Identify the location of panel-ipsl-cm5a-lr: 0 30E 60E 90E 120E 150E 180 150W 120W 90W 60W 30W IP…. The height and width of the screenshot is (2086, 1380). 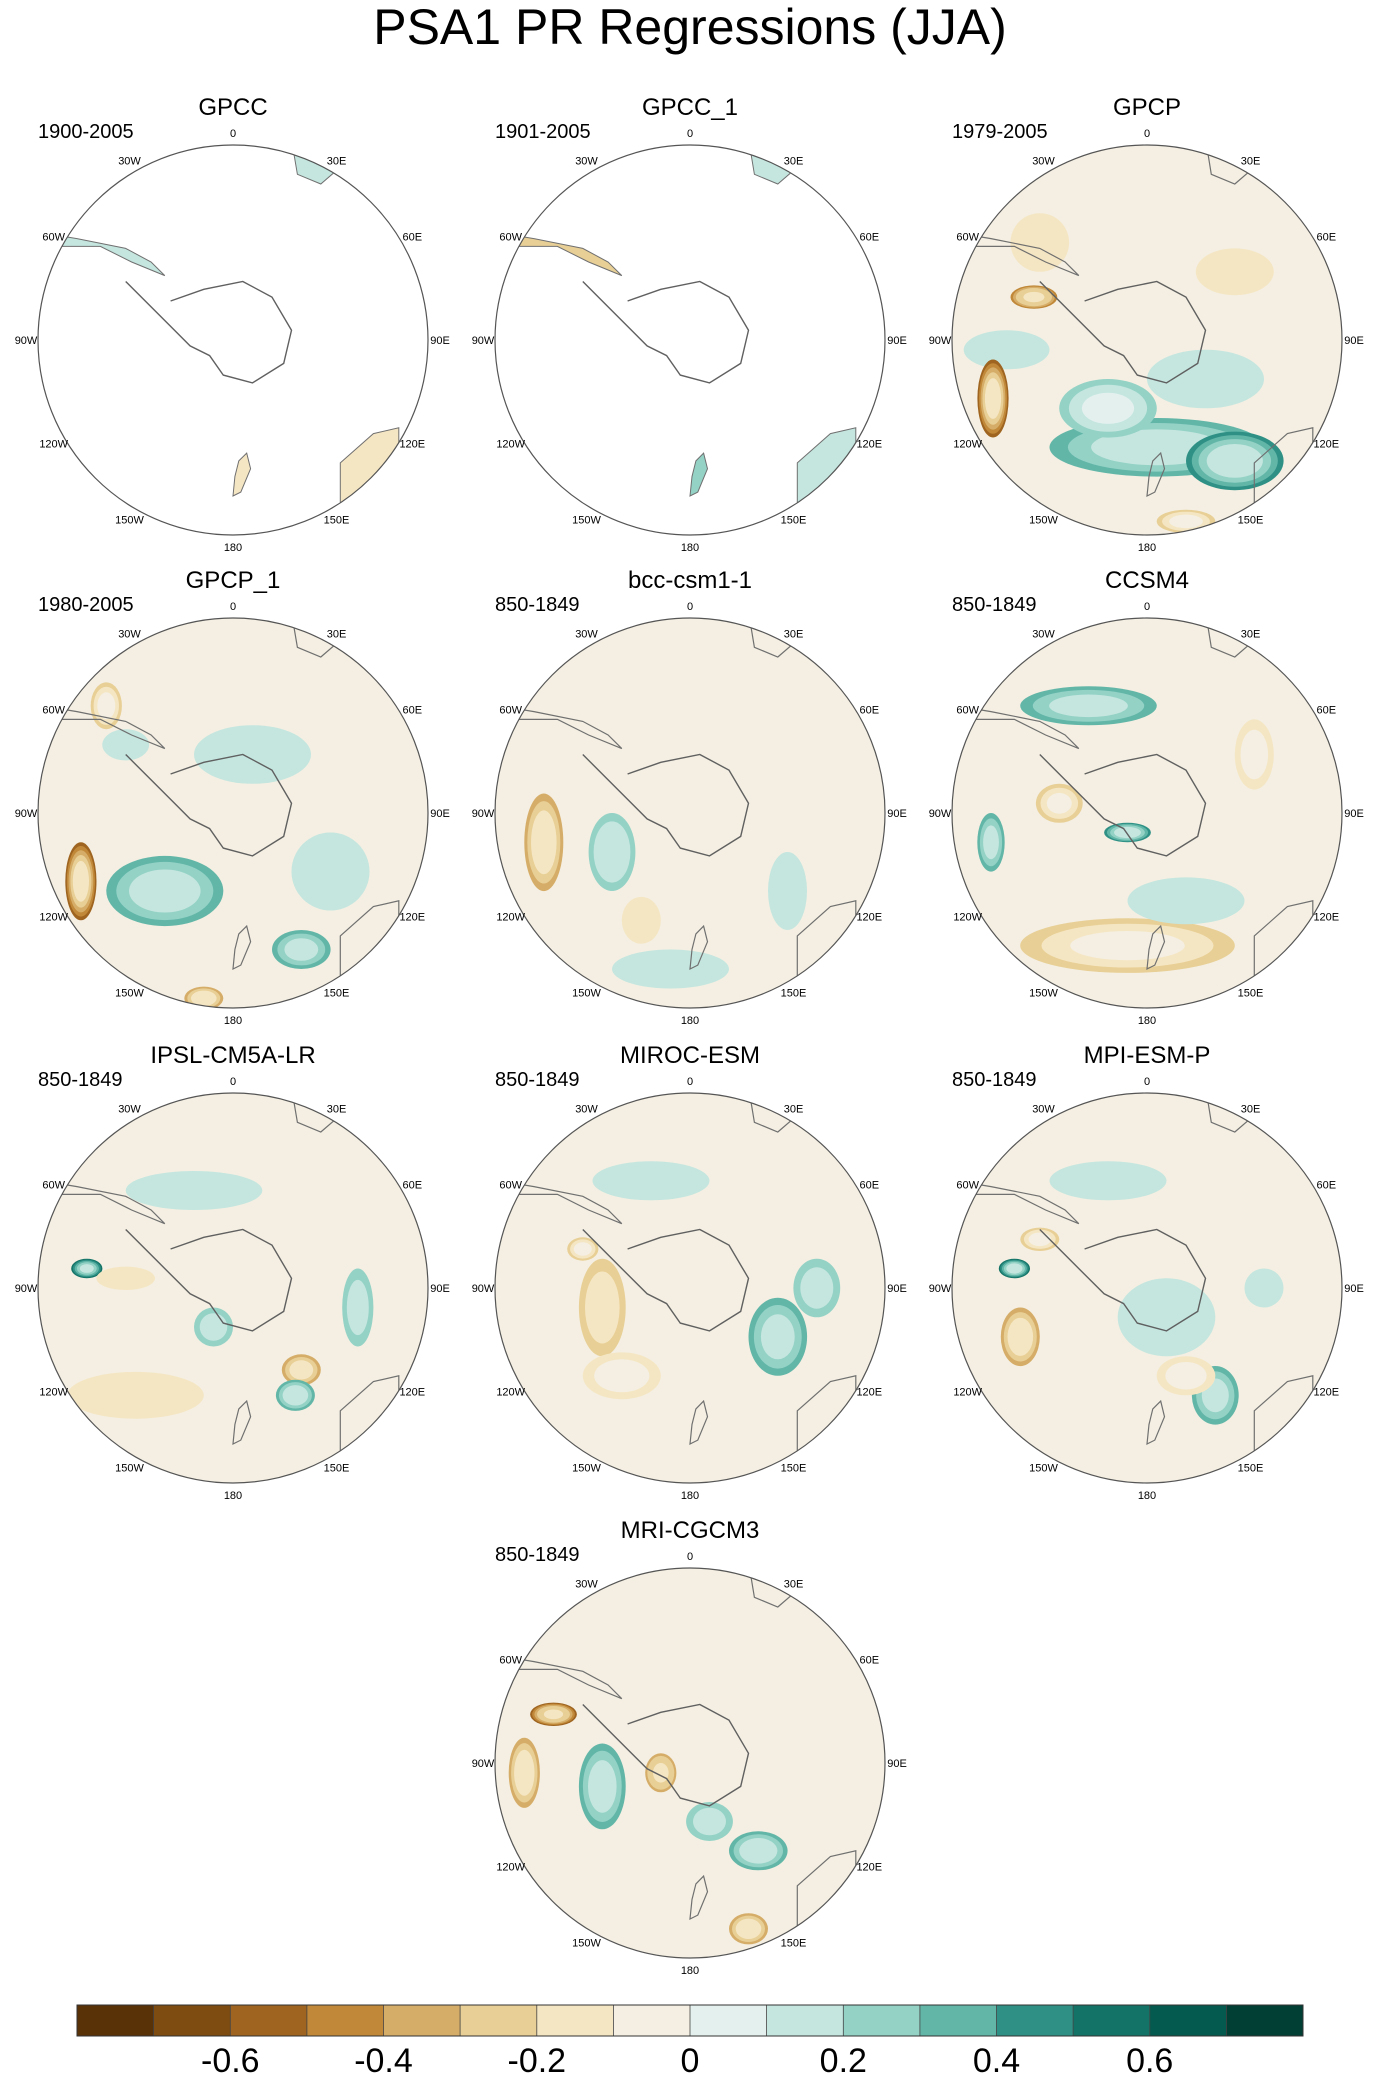
(232, 1272).